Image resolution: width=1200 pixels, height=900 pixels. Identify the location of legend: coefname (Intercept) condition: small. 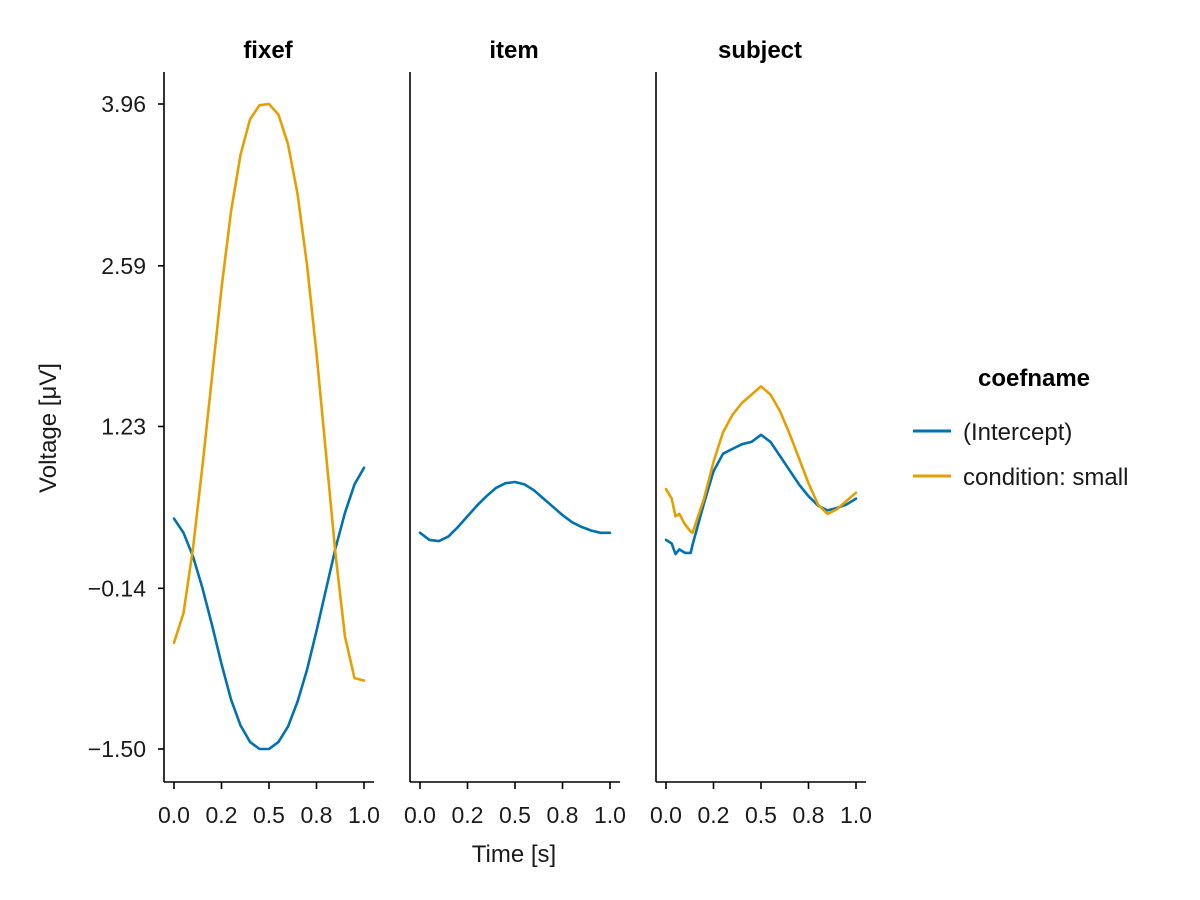
(1020, 428).